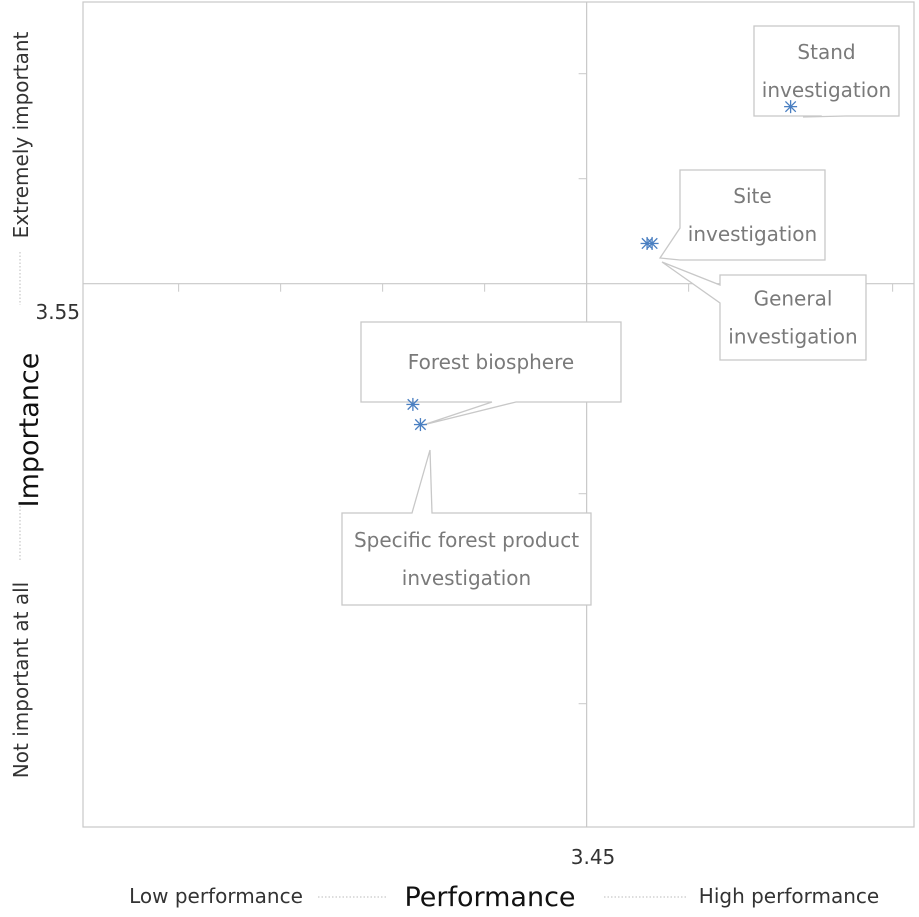 The width and height of the screenshot is (919, 917). What do you see at coordinates (826, 90) in the screenshot?
I see `callout-label-stand-investigation: investigation` at bounding box center [826, 90].